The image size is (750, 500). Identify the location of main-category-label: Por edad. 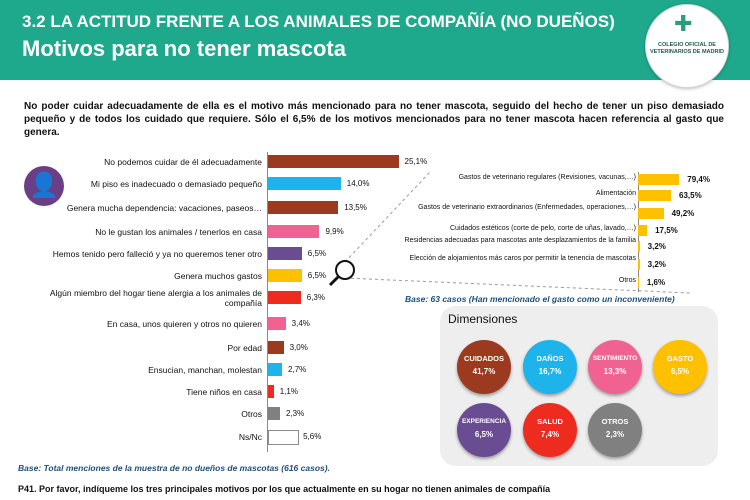
(245, 348).